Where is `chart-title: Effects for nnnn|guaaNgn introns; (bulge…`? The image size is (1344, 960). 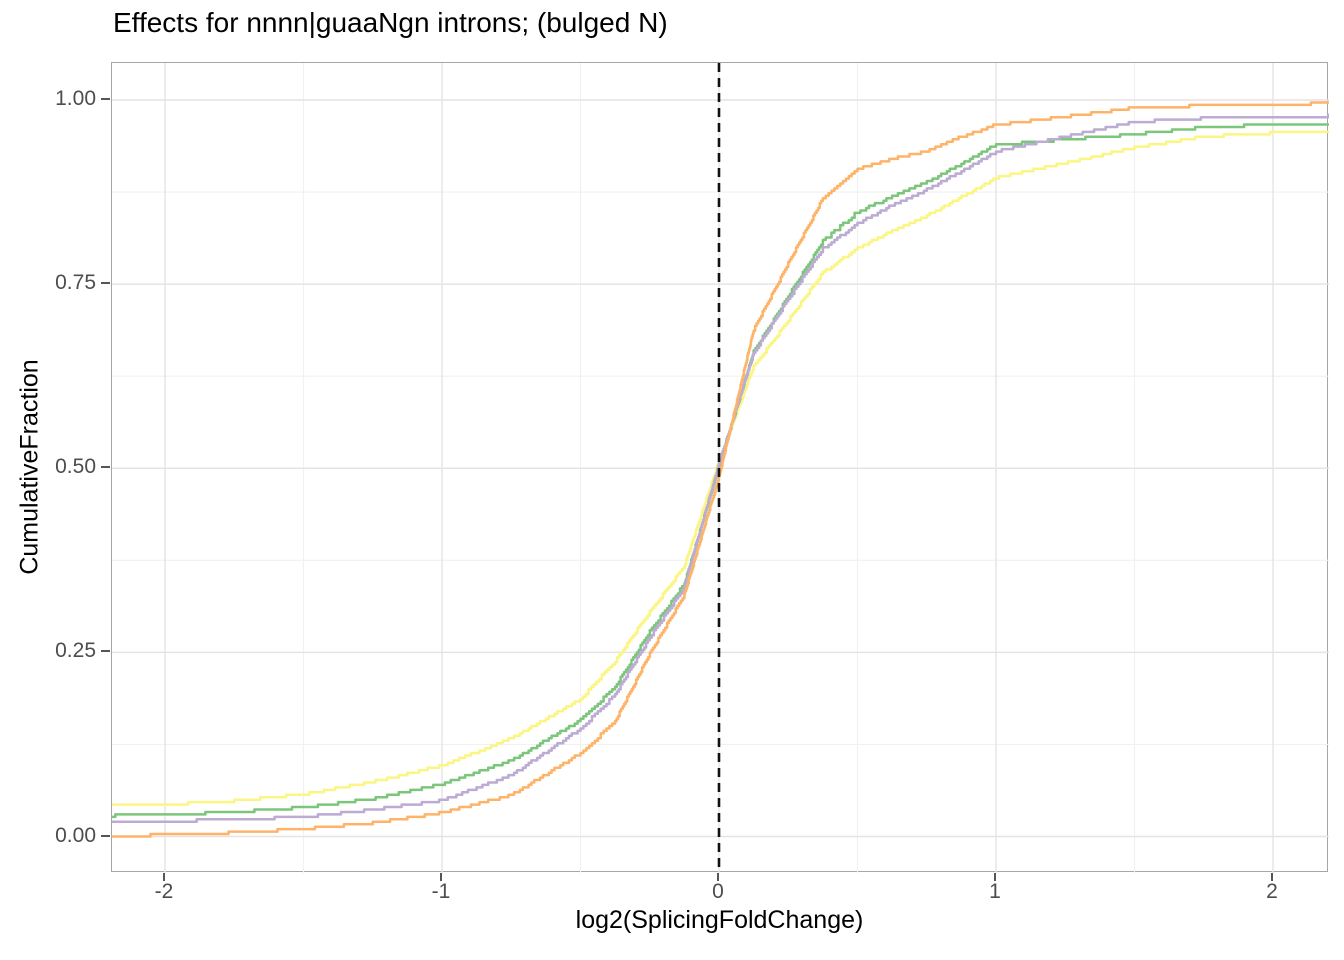 chart-title: Effects for nnnn|guaaNgn introns; (bulge… is located at coordinates (390, 22).